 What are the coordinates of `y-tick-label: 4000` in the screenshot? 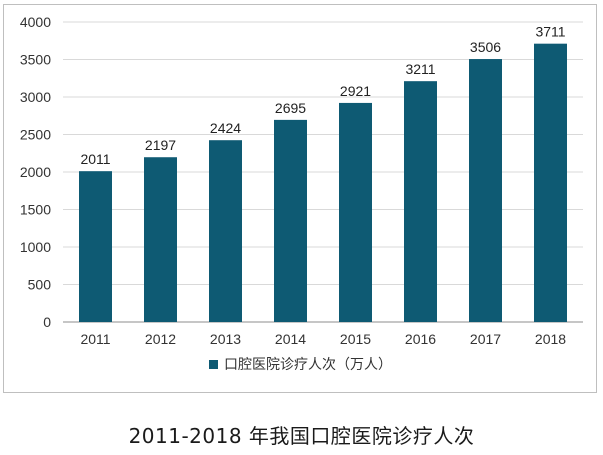 It's located at (35, 22).